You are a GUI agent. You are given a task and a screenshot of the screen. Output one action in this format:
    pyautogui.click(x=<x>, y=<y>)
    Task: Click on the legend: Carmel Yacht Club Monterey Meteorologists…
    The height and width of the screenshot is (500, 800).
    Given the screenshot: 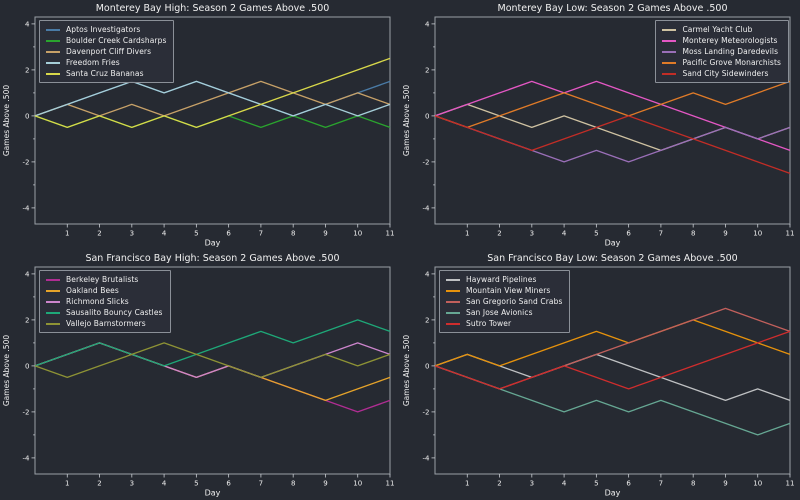 What is the action you would take?
    pyautogui.click(x=722, y=51)
    